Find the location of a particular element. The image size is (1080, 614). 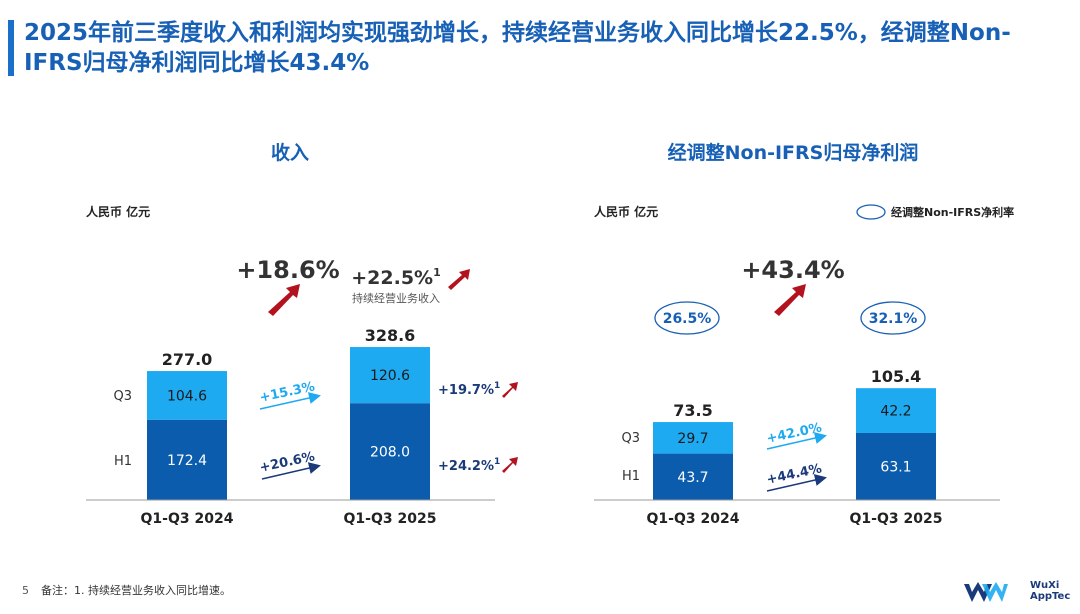

logo-text: WuXi AppTec is located at coordinates (1050, 591).